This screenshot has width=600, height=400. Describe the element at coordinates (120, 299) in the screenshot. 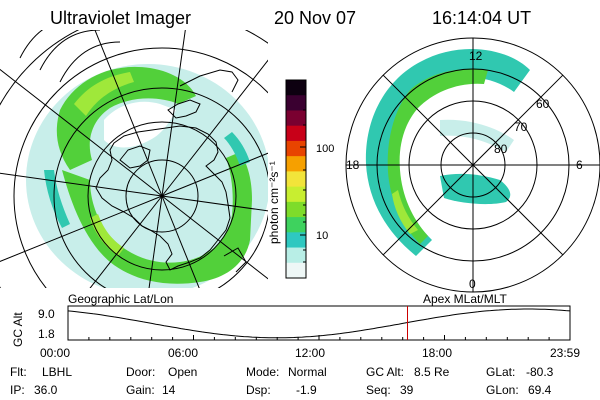

I see `geographic-panel-label: Geographic Lat/Lon` at that location.